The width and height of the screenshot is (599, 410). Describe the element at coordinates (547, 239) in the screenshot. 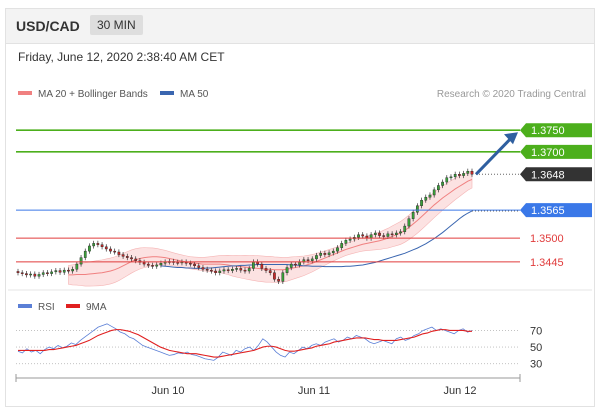

I see `level-label: 1.3500` at that location.